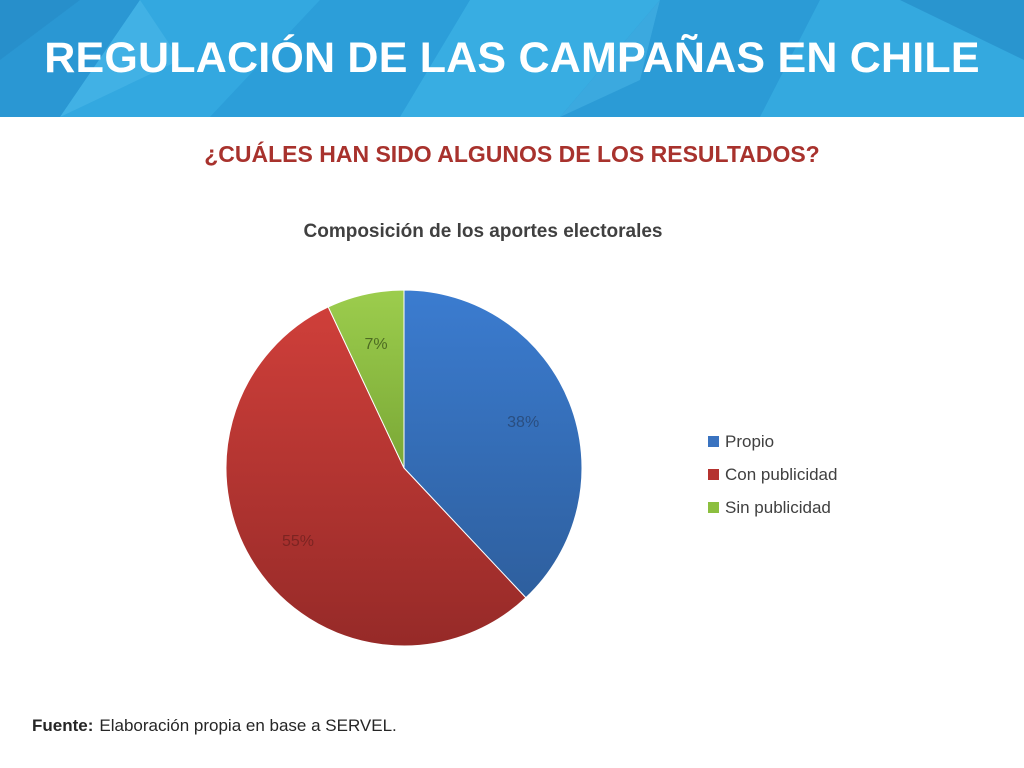 Image resolution: width=1024 pixels, height=768 pixels. What do you see at coordinates (483, 231) in the screenshot?
I see `chart-title: Composición de los aportes electorales` at bounding box center [483, 231].